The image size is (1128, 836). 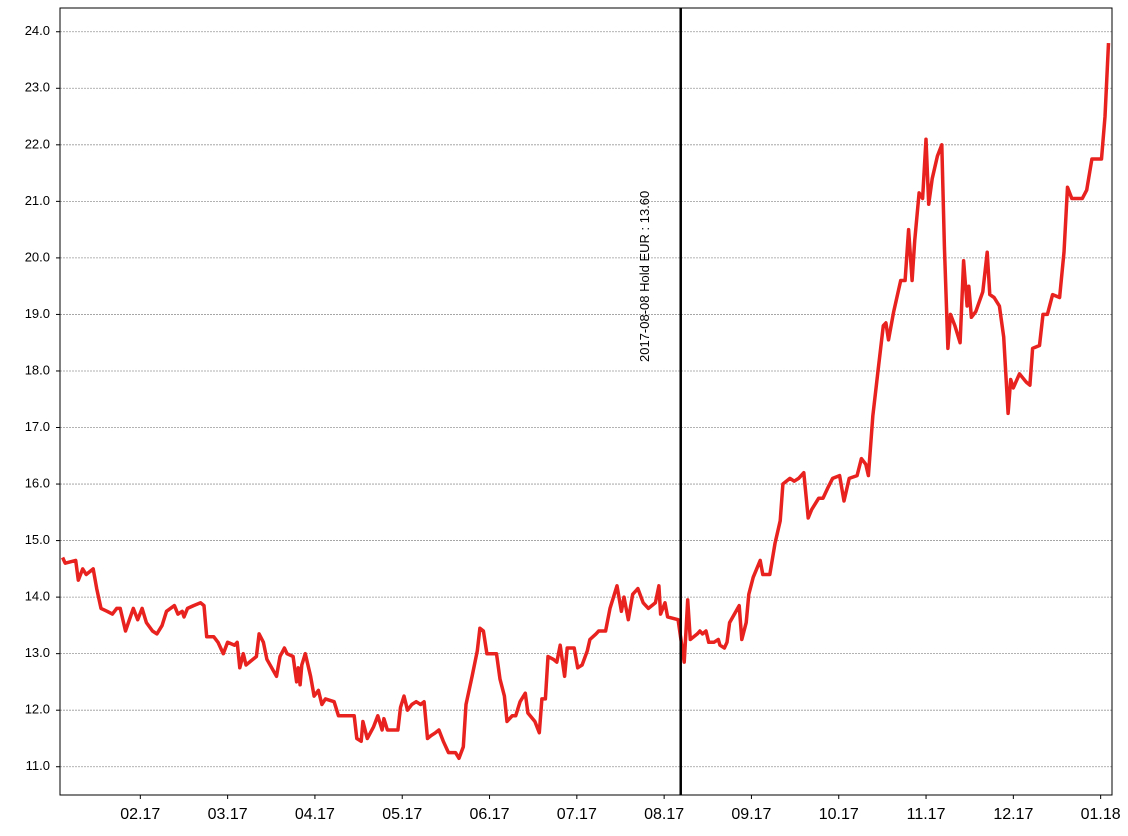 What do you see at coordinates (402, 814) in the screenshot?
I see `x-tick-label: 05.17` at bounding box center [402, 814].